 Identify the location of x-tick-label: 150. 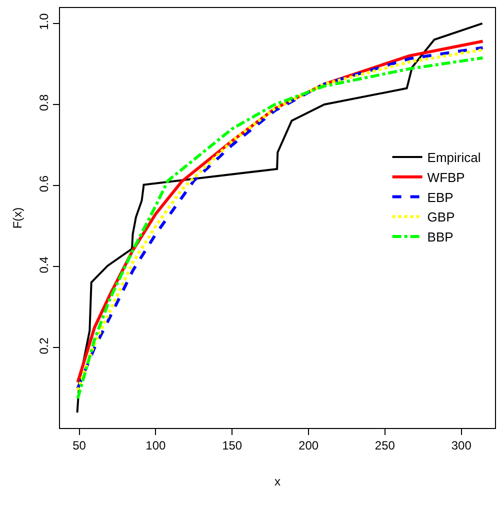
(232, 445).